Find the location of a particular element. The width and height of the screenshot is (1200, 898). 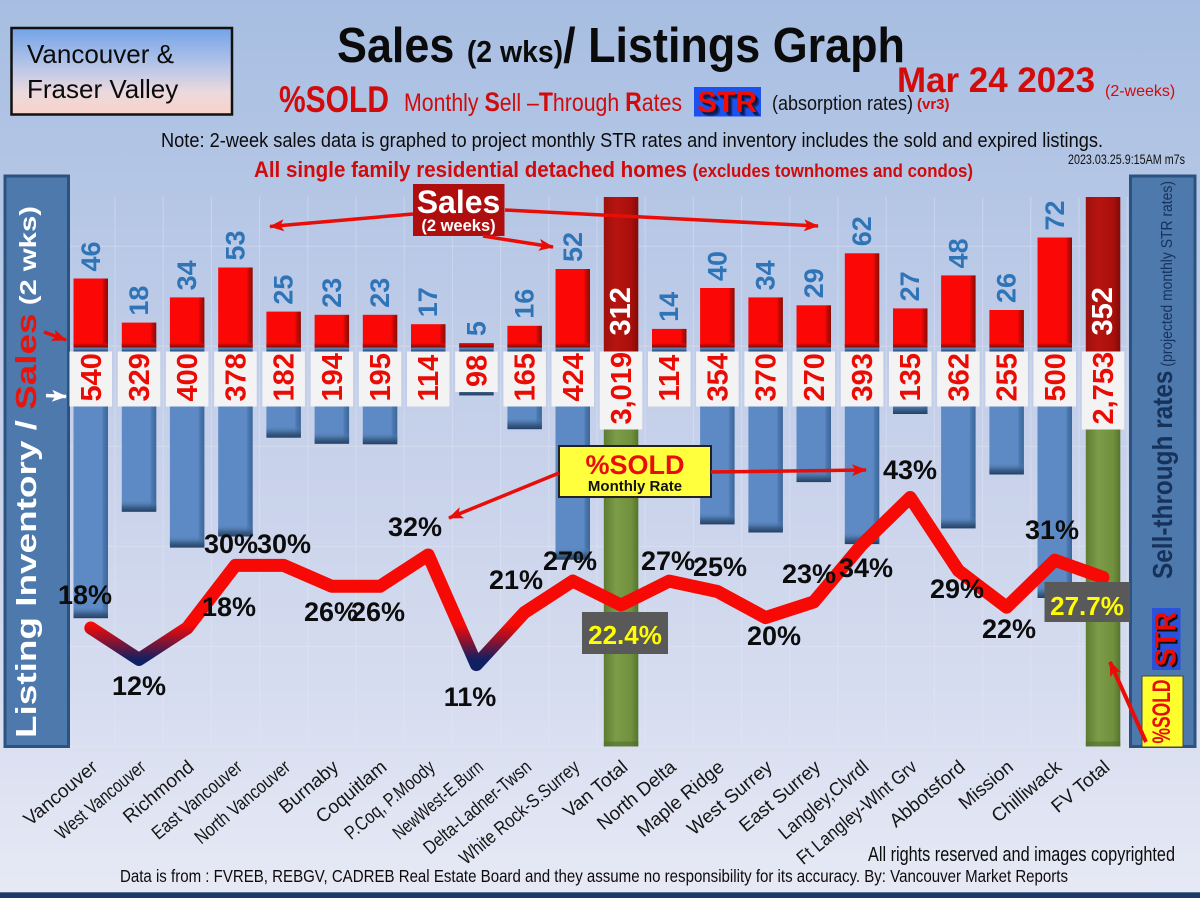

svg-text: 29 is located at coordinates (814, 283).